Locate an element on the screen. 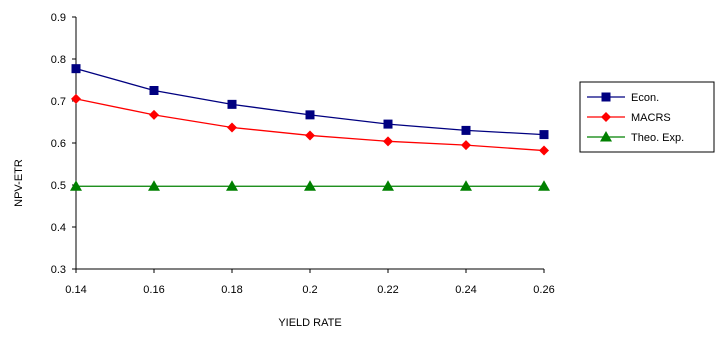 Image resolution: width=724 pixels, height=338 pixels. legend-item: Theo. Exp. is located at coordinates (635, 137).